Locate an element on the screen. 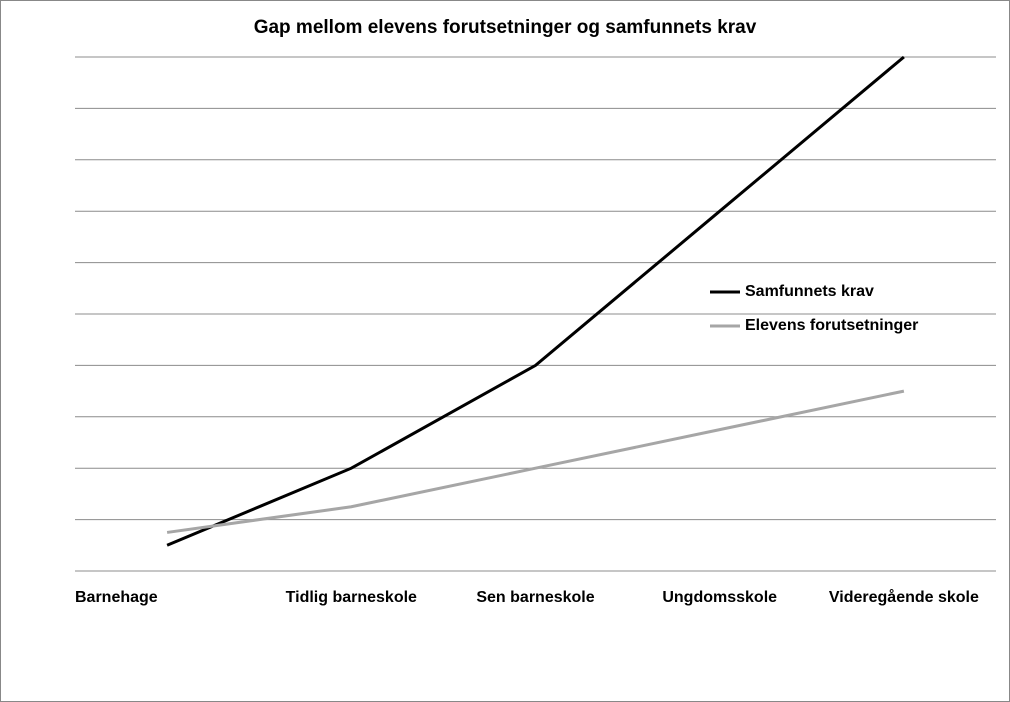 The width and height of the screenshot is (1010, 702). x-tick-label: Sen barneskole is located at coordinates (535, 597).